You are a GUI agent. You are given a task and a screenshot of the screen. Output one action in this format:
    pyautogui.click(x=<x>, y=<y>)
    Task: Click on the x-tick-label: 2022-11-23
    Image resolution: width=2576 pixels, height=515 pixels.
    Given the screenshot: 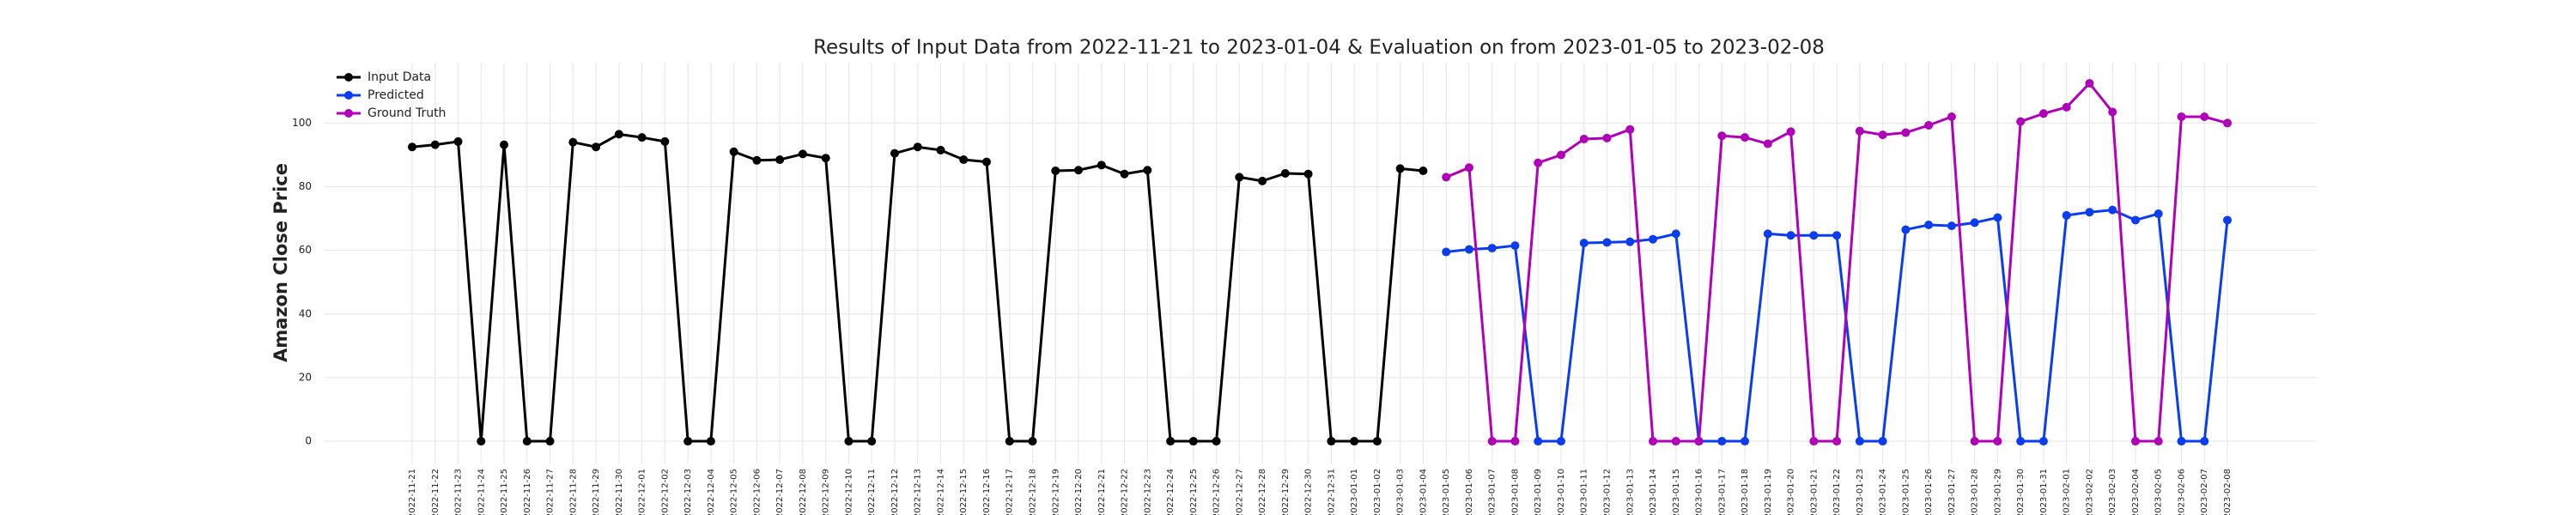 What is the action you would take?
    pyautogui.click(x=459, y=492)
    